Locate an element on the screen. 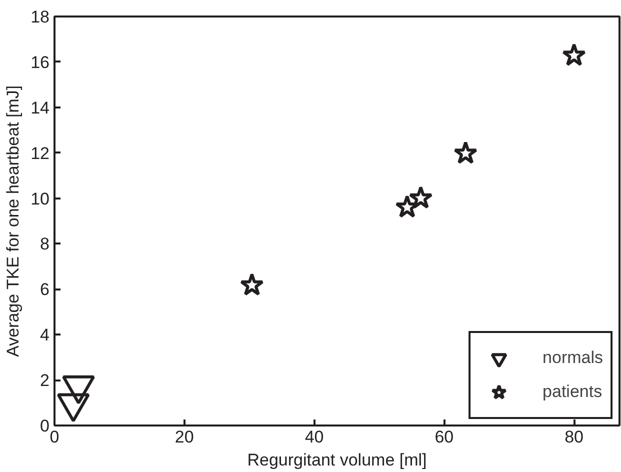 Image resolution: width=621 pixels, height=472 pixels. y-tick-label: 2 is located at coordinates (45, 380).